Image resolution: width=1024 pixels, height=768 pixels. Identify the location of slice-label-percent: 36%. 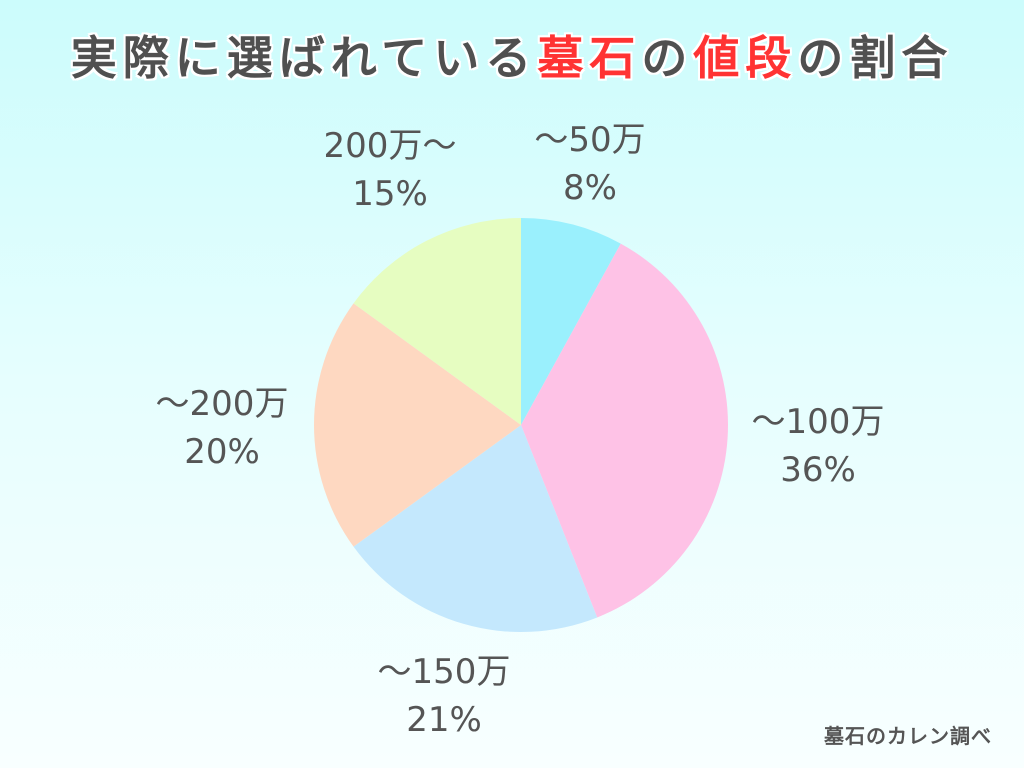
(818, 470).